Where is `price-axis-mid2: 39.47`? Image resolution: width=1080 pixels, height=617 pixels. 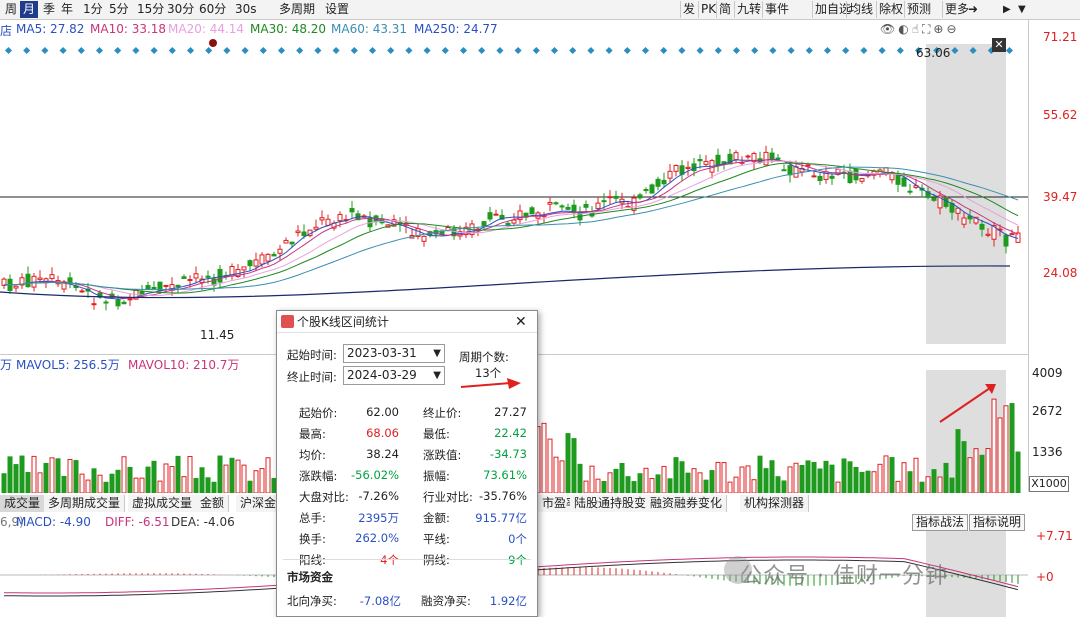 price-axis-mid2: 39.47 is located at coordinates (1060, 197).